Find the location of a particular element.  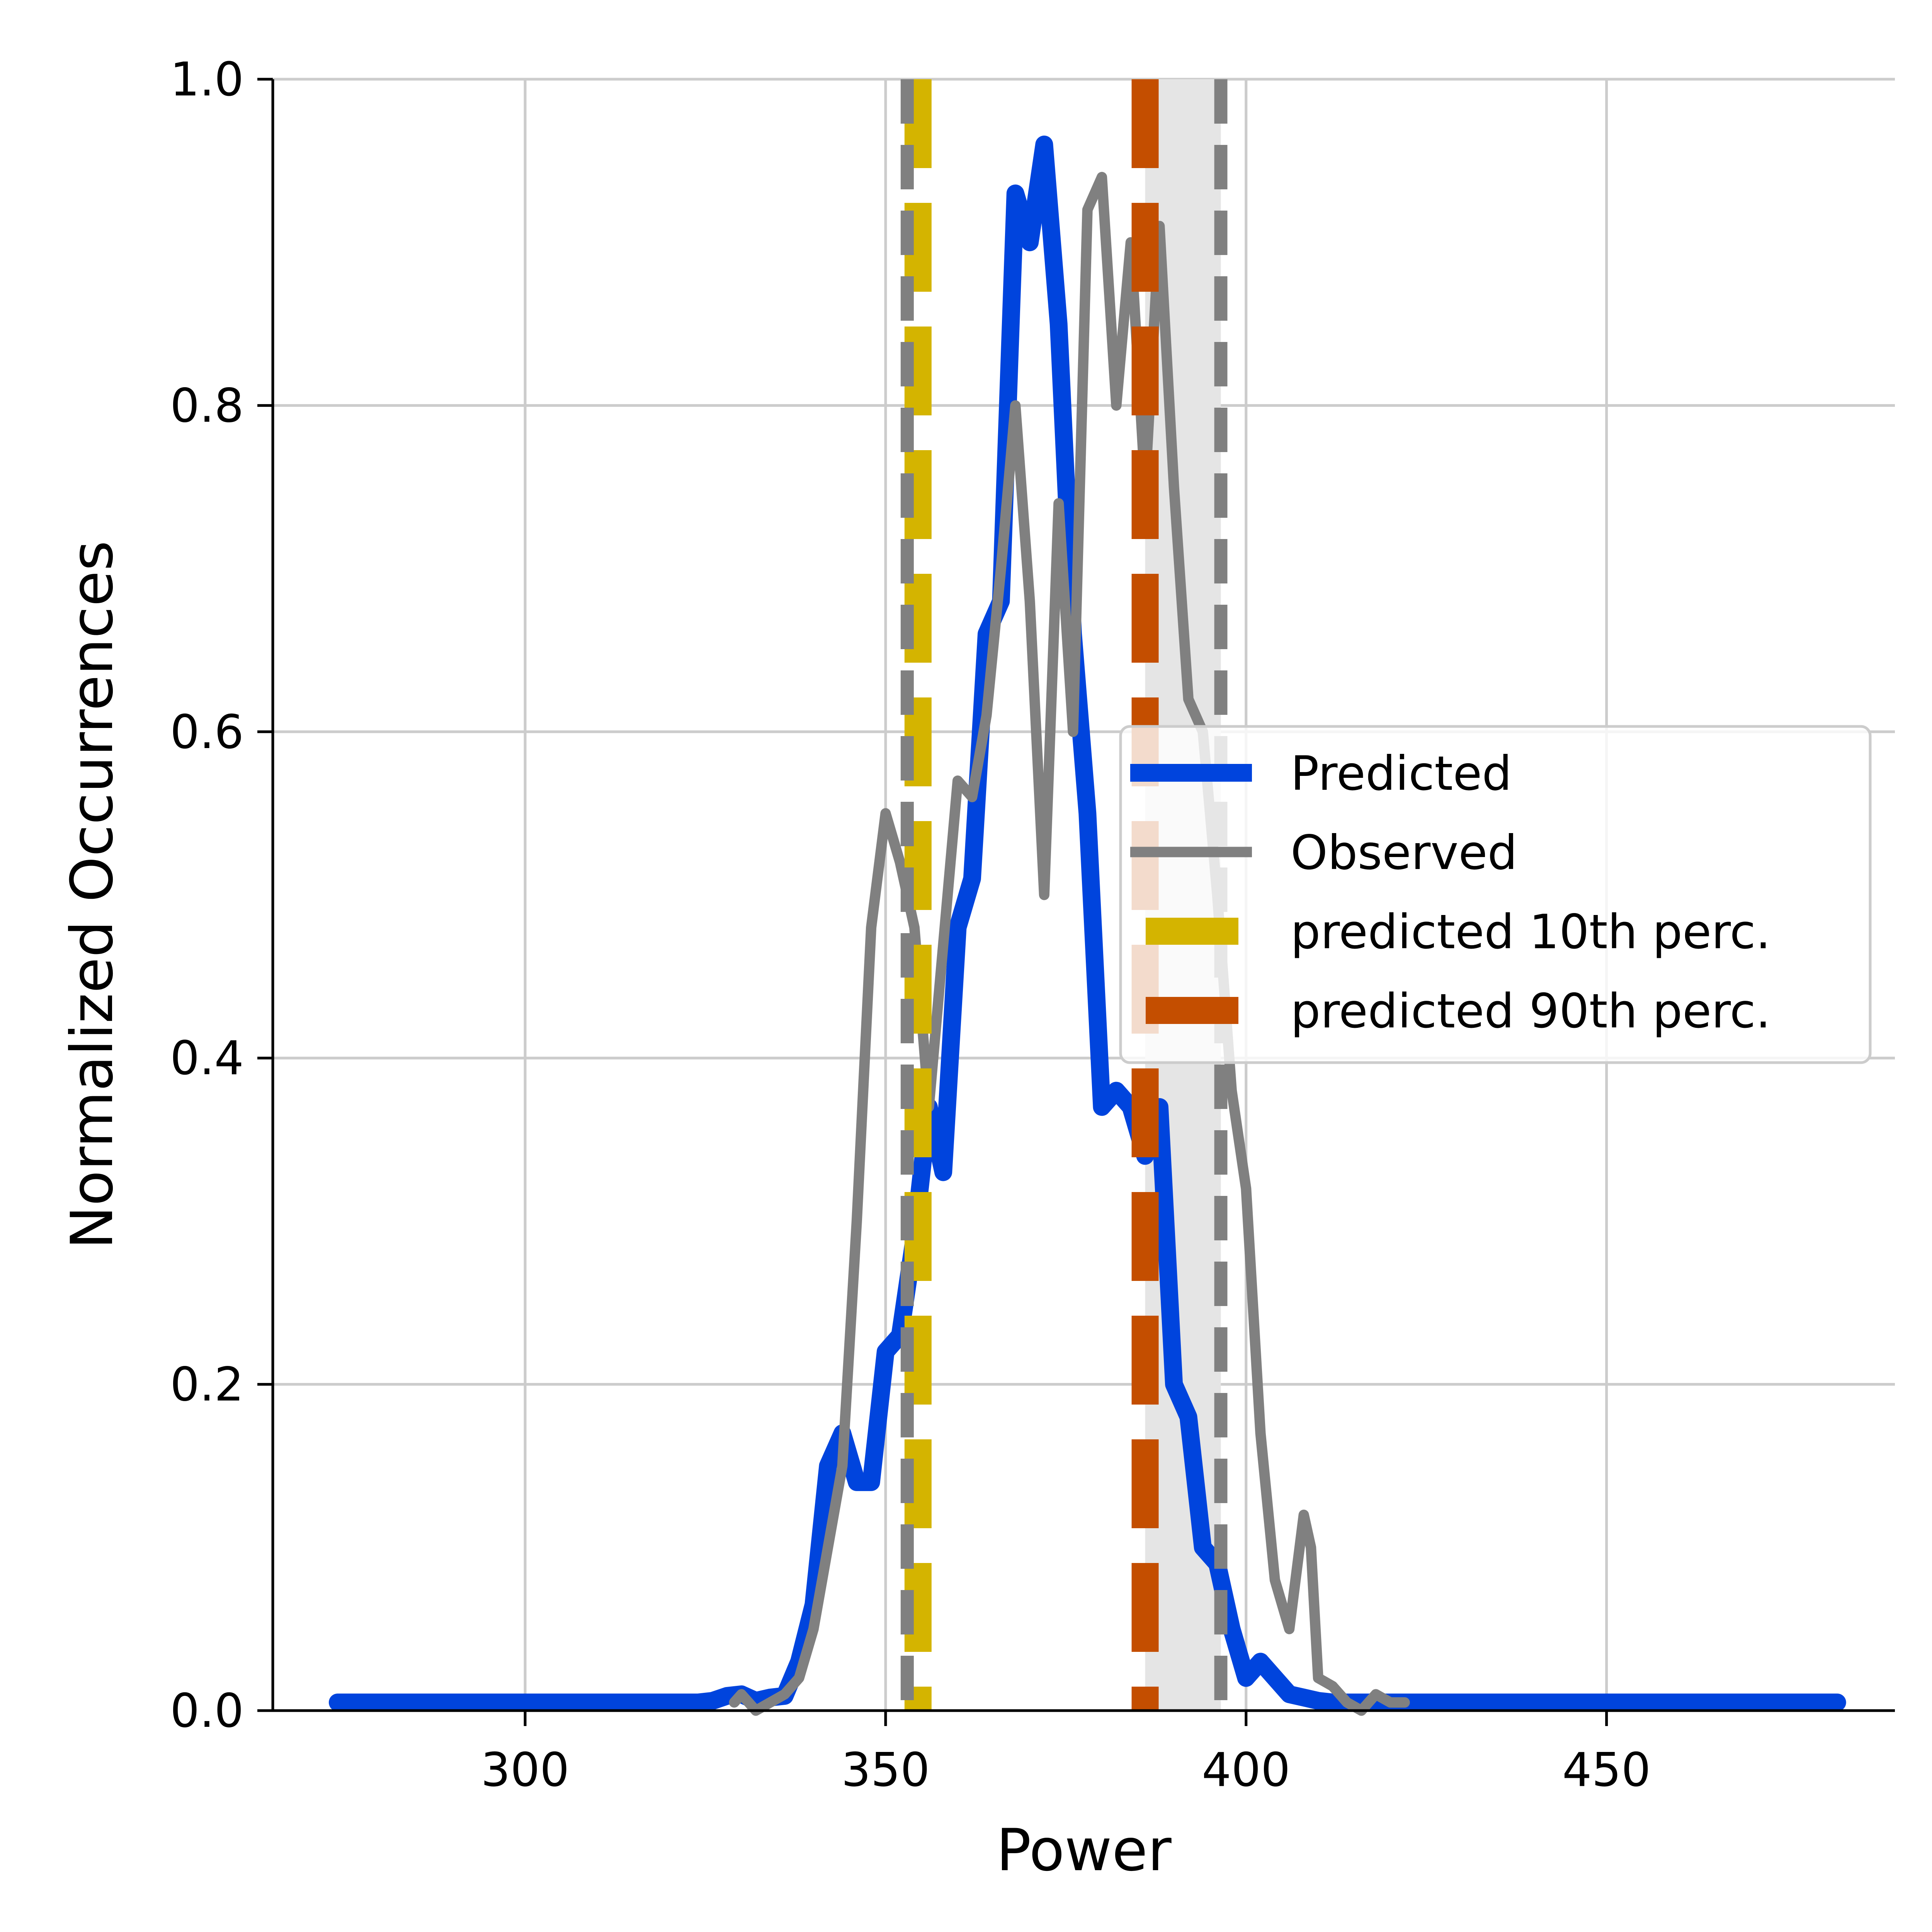

legend-label: predicted 90th perc. is located at coordinates (1531, 1012).